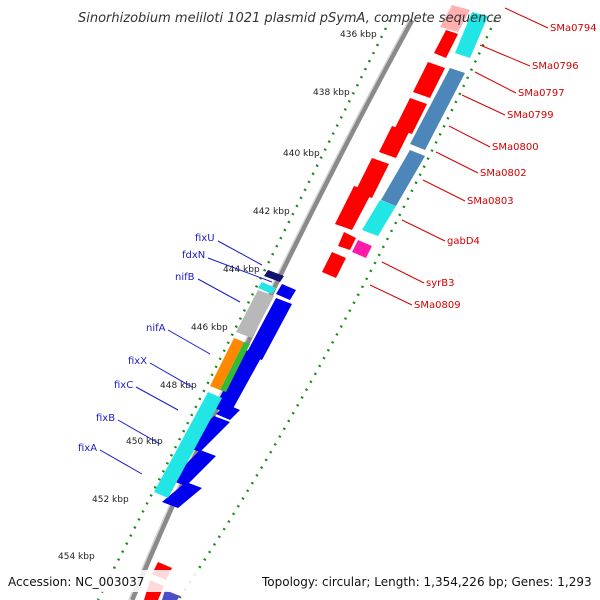  Describe the element at coordinates (530, 115) in the screenshot. I see `gene-label: SMa0799` at that location.